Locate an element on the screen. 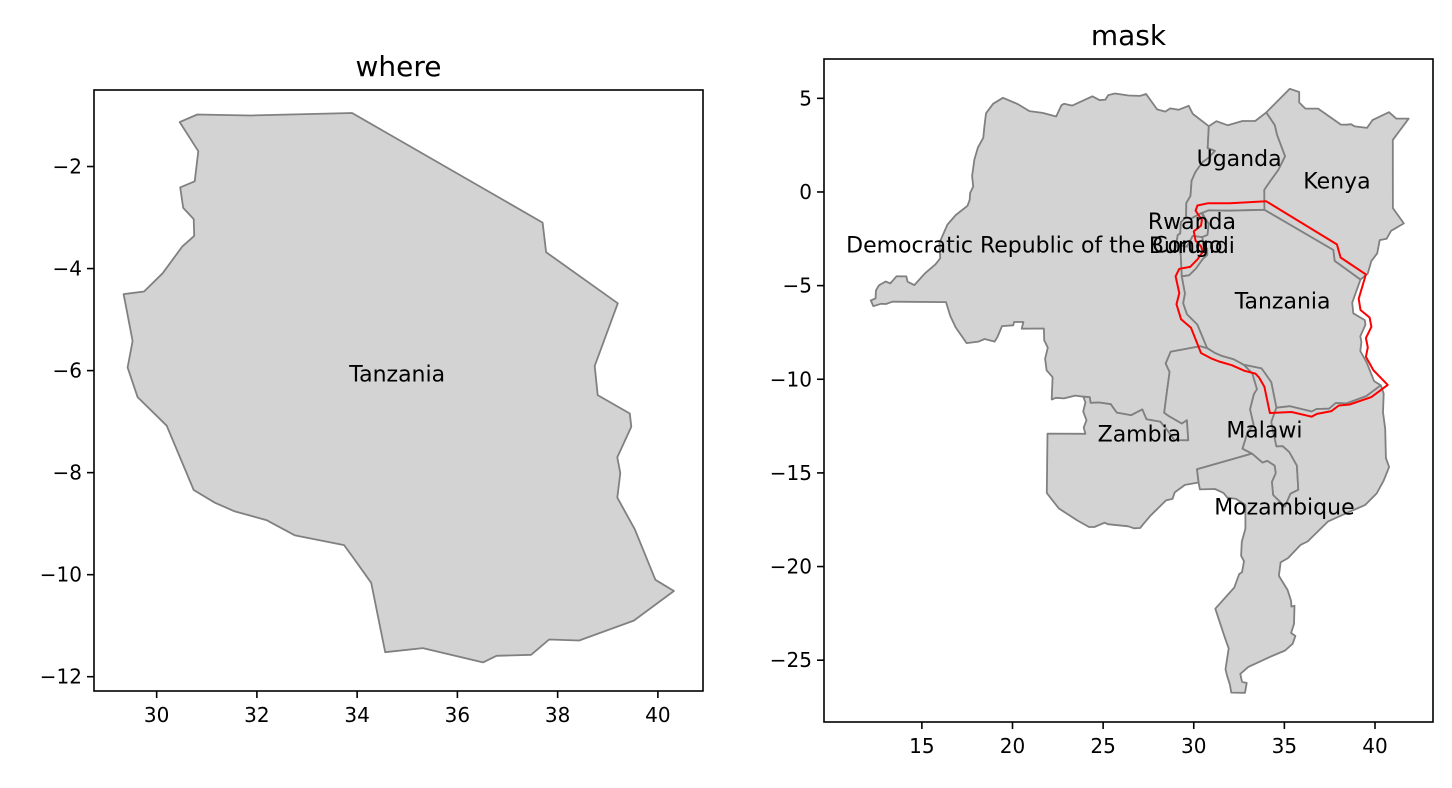 The width and height of the screenshot is (1452, 788). y-tick-label: −2 is located at coordinates (67, 167).